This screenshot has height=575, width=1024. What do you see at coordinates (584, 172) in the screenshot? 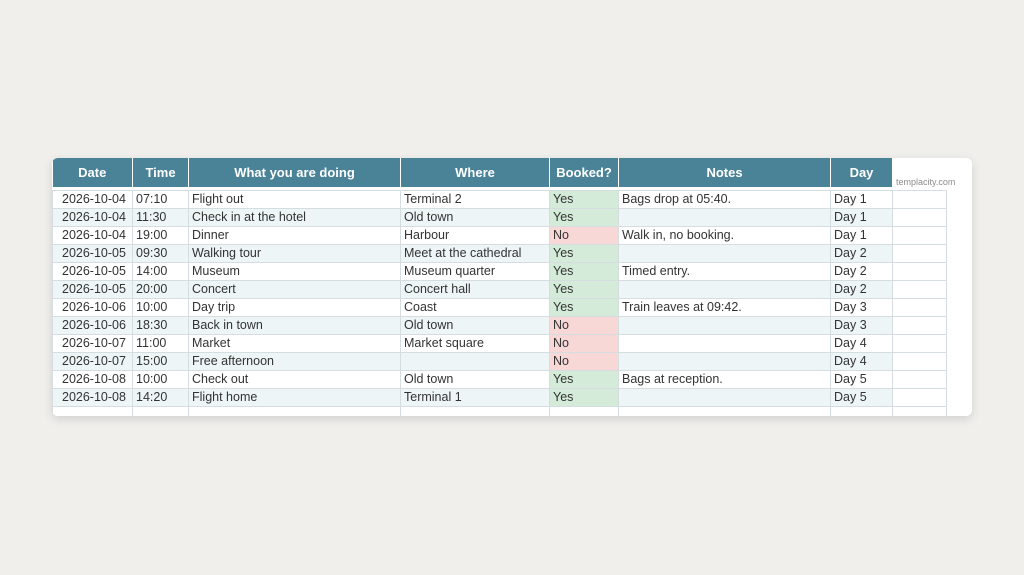
I see `header-booked: Booked?` at bounding box center [584, 172].